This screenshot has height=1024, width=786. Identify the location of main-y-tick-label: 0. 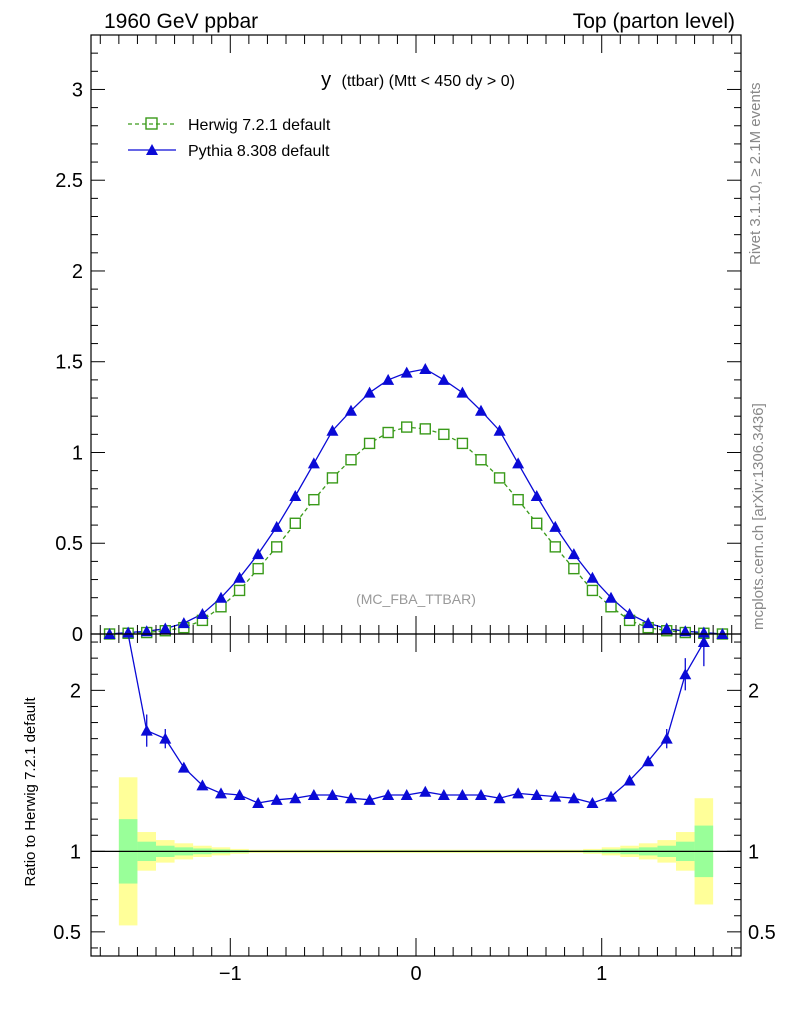
(77, 635).